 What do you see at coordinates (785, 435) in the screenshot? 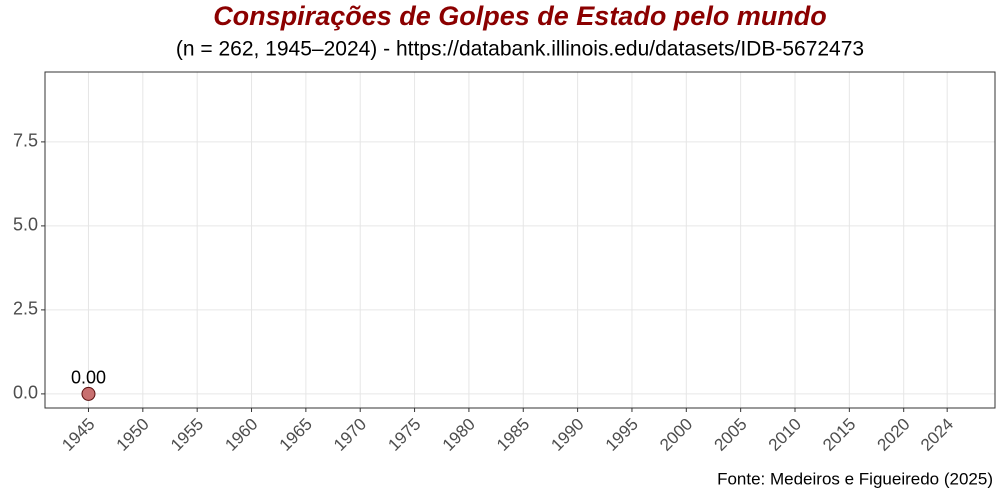
I see `x-tick-label: 2010` at bounding box center [785, 435].